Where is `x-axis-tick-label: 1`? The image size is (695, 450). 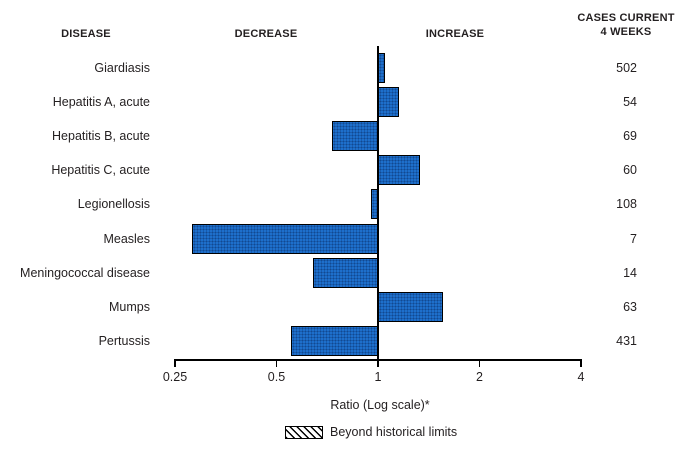
x-axis-tick-label: 1 is located at coordinates (378, 377).